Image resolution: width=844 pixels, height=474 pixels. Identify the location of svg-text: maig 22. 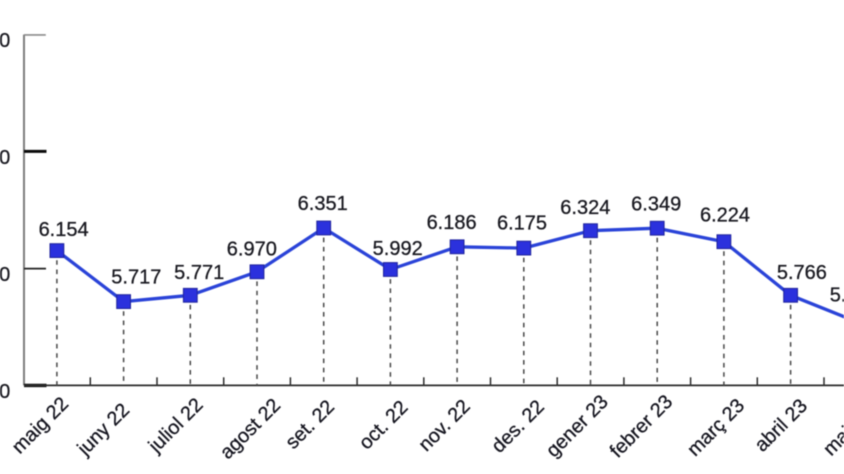
(40, 425).